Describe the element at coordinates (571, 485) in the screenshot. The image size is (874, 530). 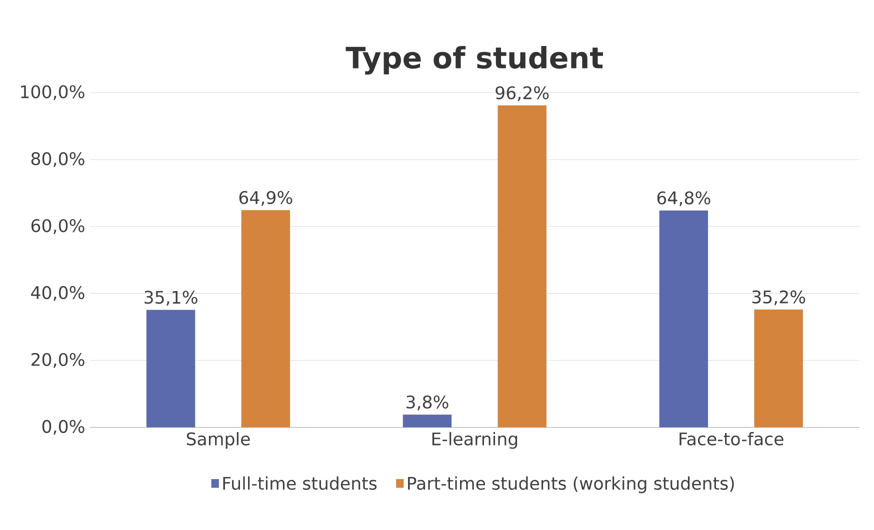
I see `legend-label: Part-time students (working students)` at that location.